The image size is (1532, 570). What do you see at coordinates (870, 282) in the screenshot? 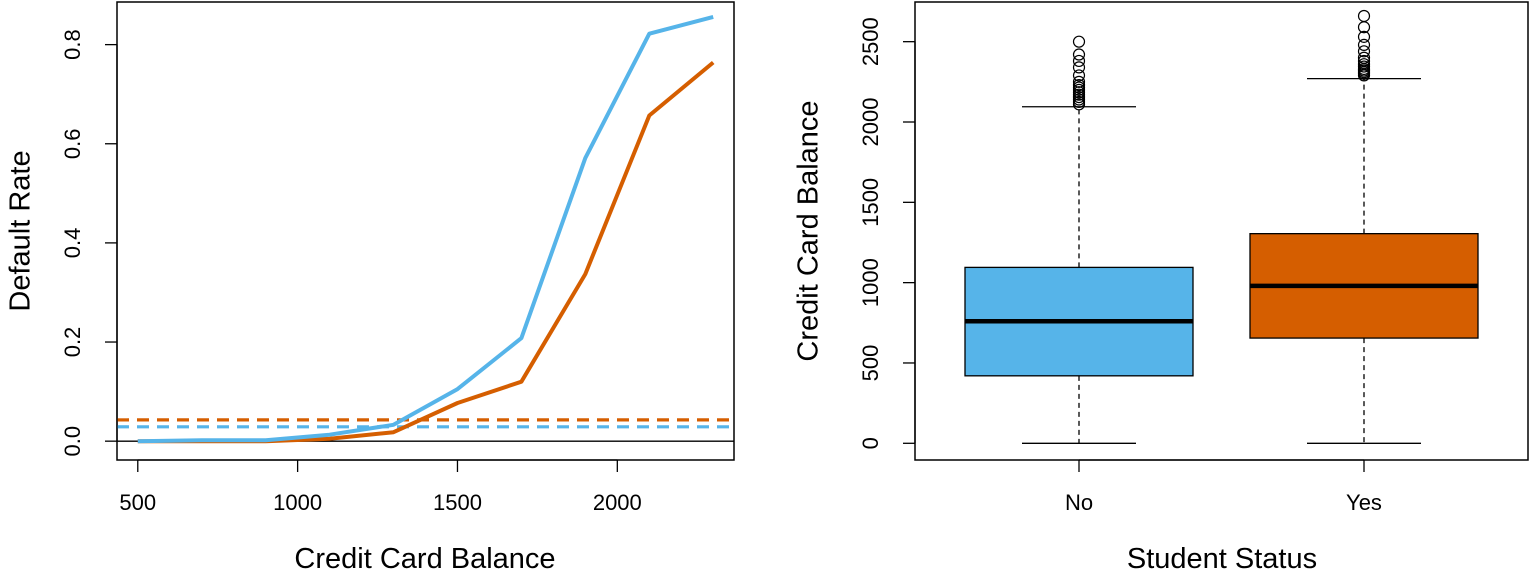
I see `right-y-tick-label-2: 1000` at bounding box center [870, 282].